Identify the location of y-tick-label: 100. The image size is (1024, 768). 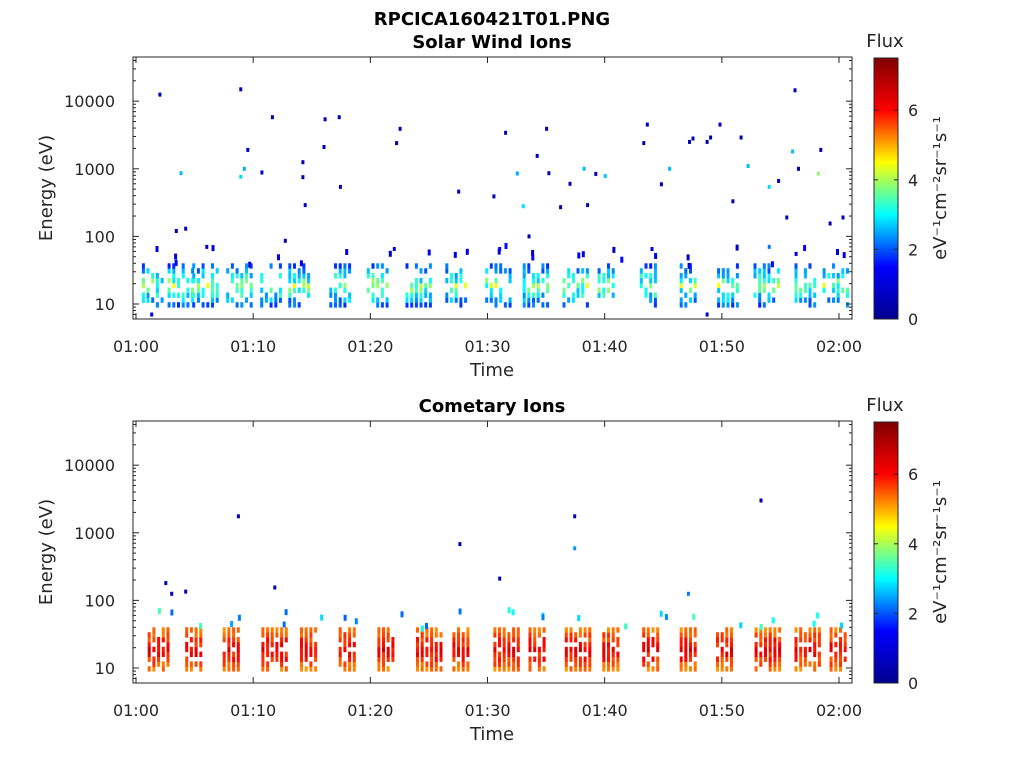
(99, 236).